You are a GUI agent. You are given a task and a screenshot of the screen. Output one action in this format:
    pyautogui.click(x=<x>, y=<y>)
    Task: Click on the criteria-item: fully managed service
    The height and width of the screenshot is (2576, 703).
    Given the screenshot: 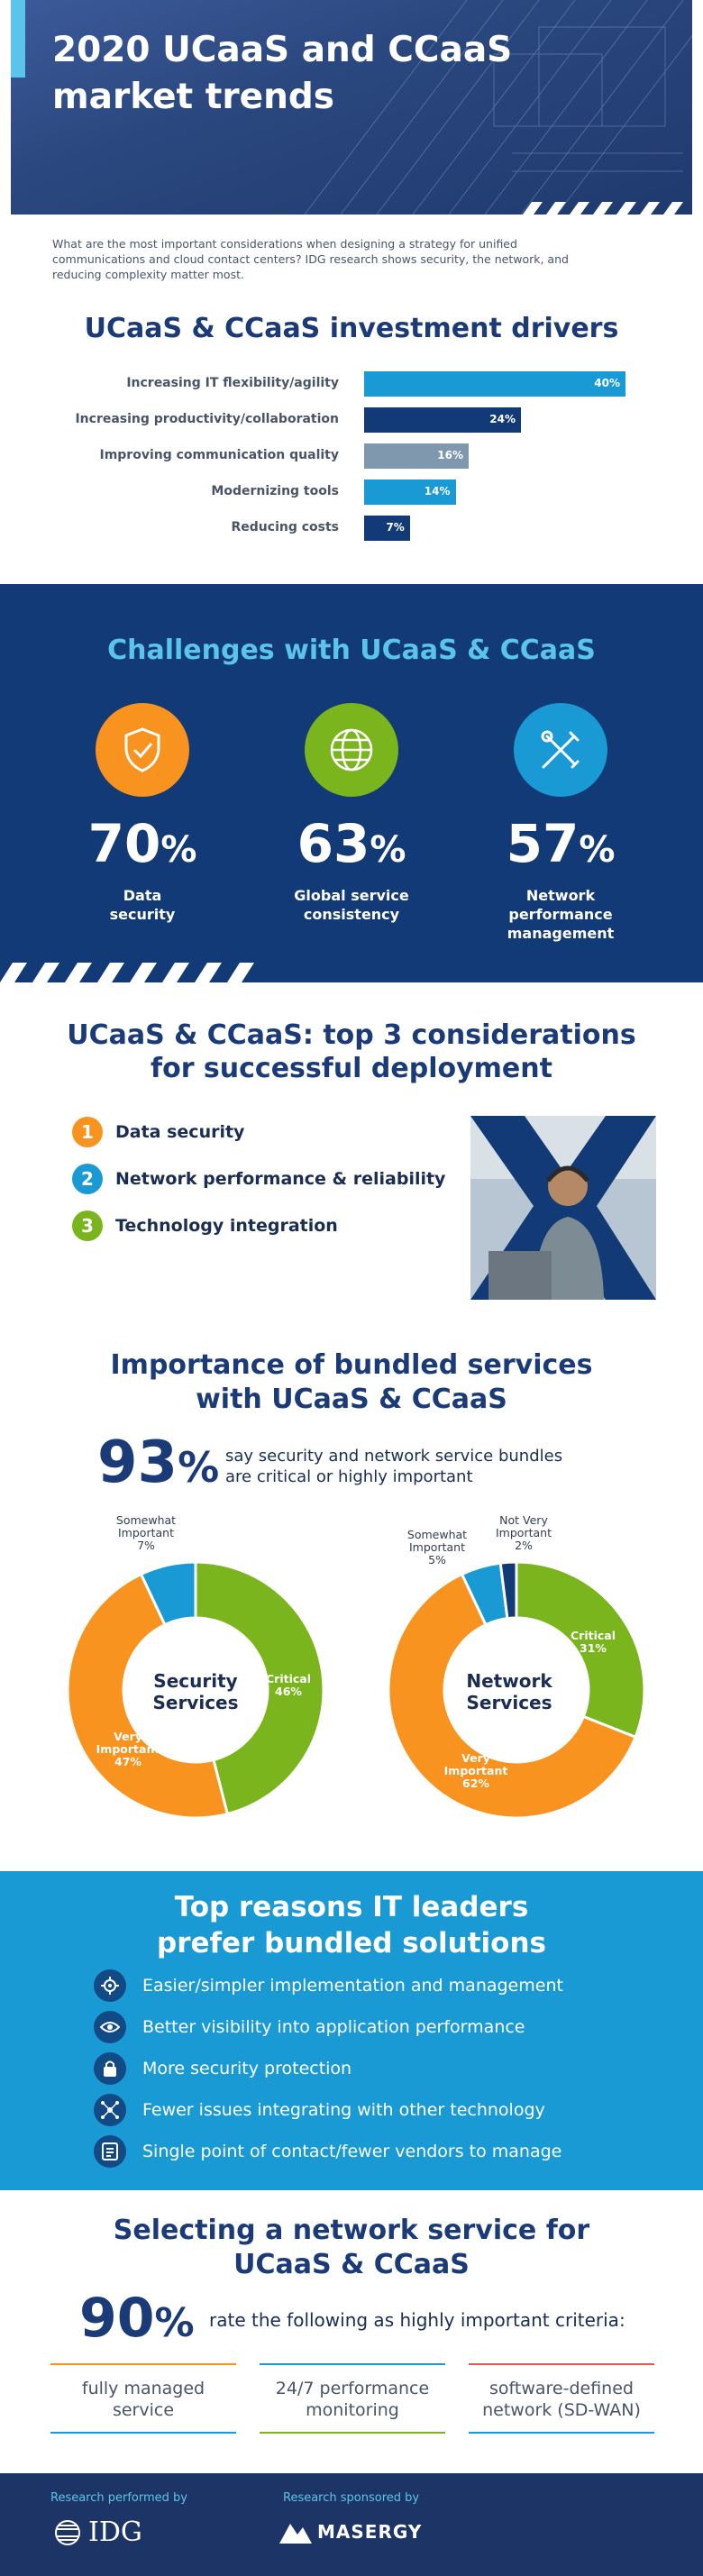 What is the action you would take?
    pyautogui.click(x=143, y=2399)
    